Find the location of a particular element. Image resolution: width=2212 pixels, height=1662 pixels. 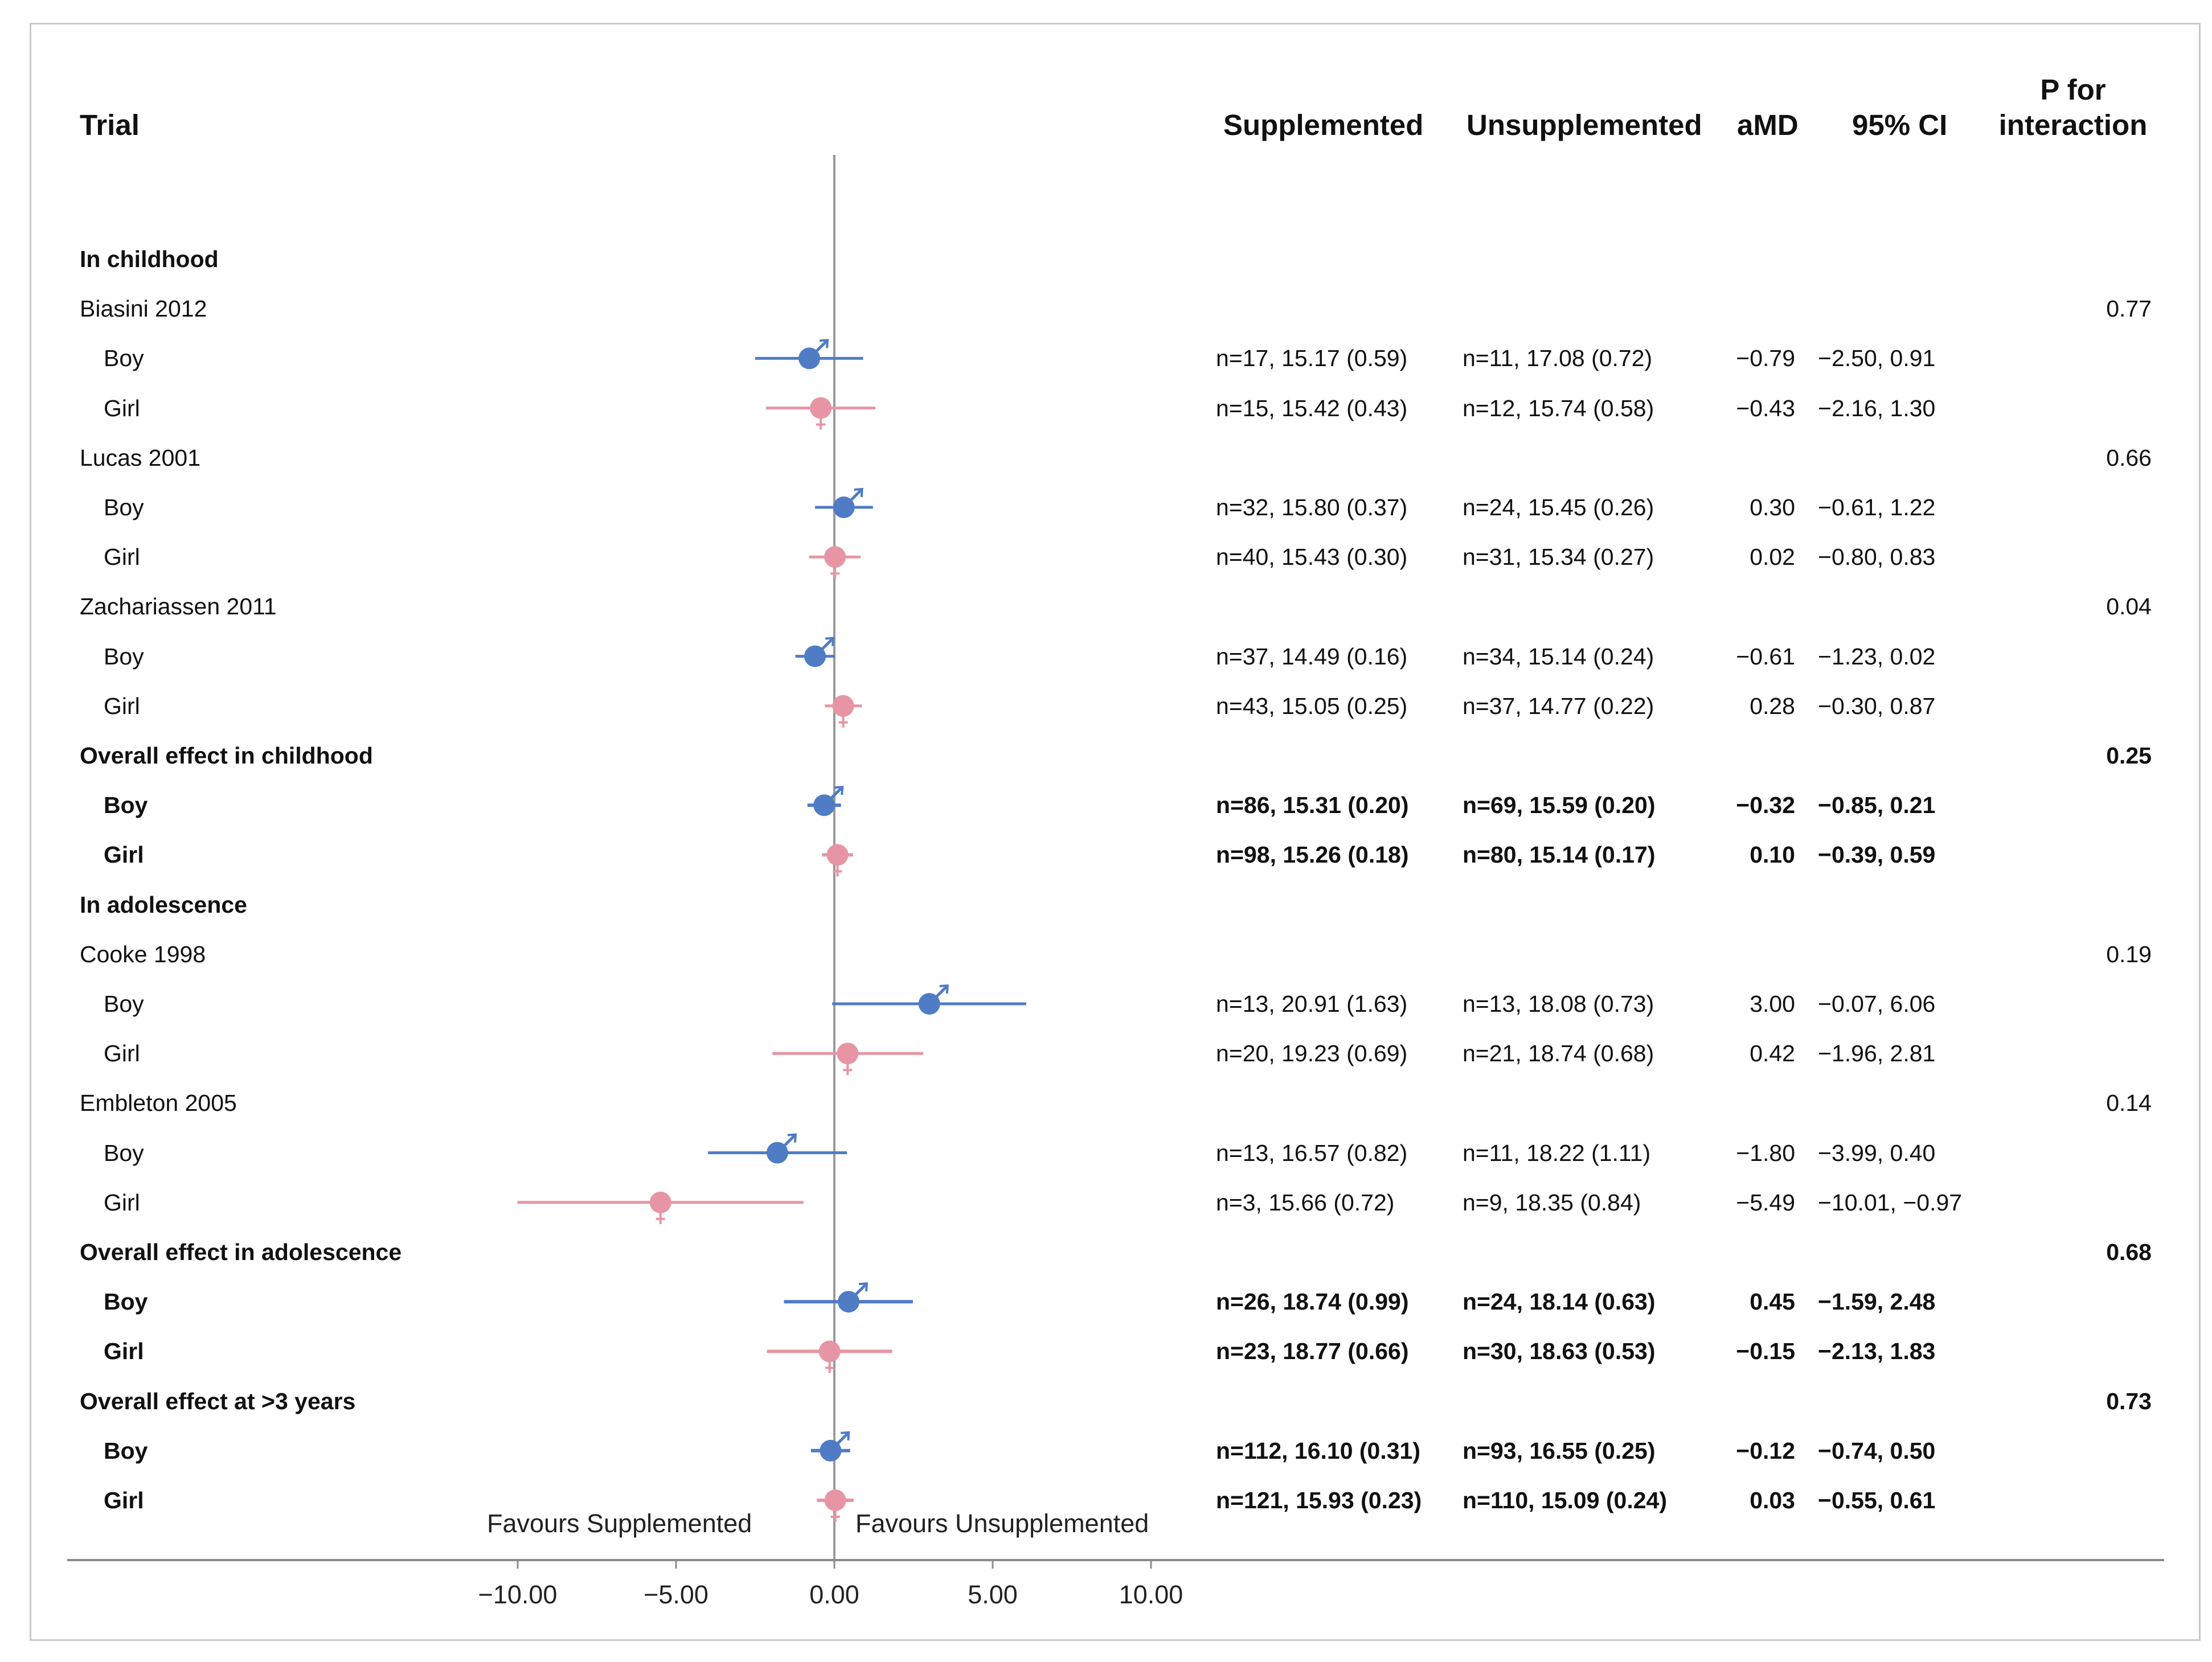

supplemented-value: n=32, 15.80 (0.37) is located at coordinates (1312, 507).